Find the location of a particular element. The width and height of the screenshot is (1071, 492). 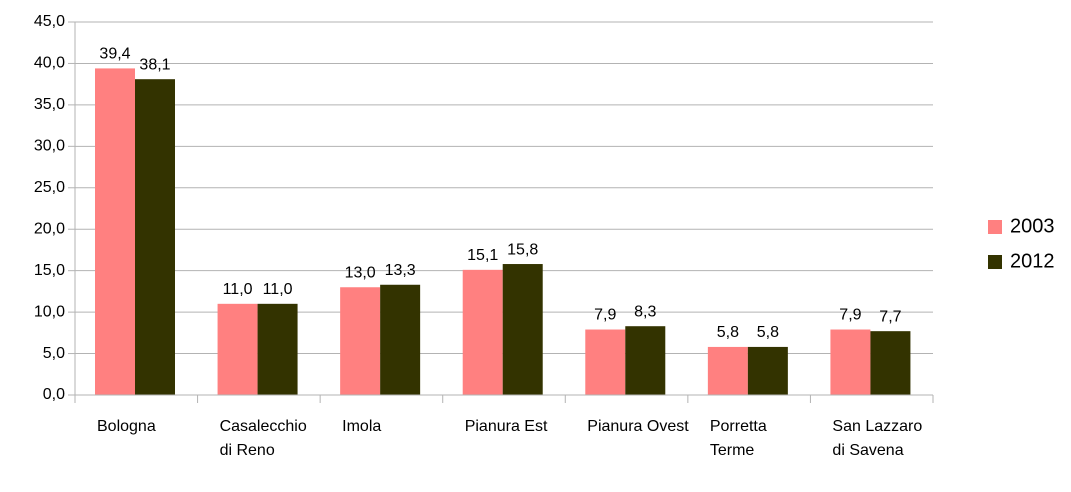

value-label: 15,1 is located at coordinates (482, 255).